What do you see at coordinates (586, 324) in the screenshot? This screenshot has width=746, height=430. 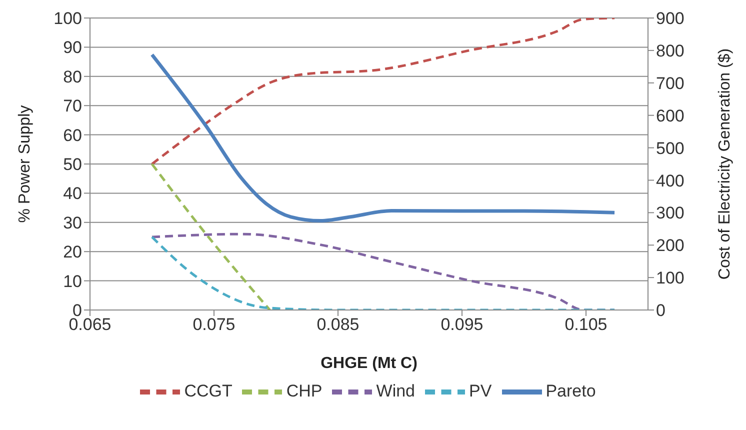 I see `x-tick-label: 0.105` at bounding box center [586, 324].